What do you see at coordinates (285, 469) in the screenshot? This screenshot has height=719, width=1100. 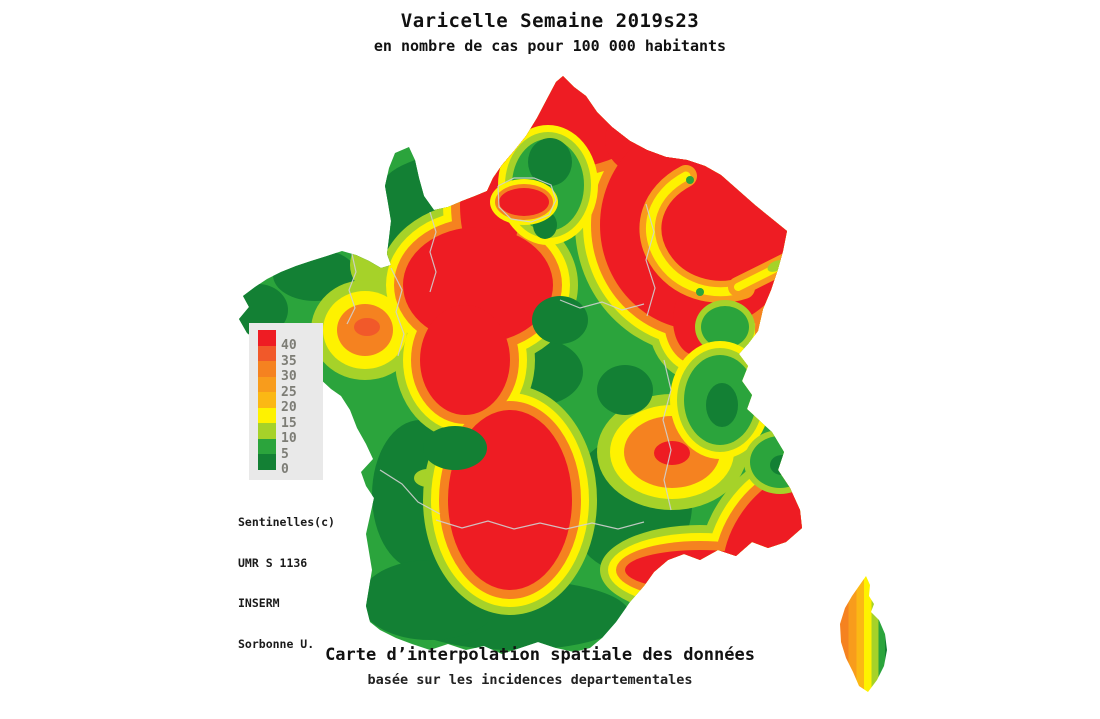 I see `legend-tick-label: 0` at bounding box center [285, 469].